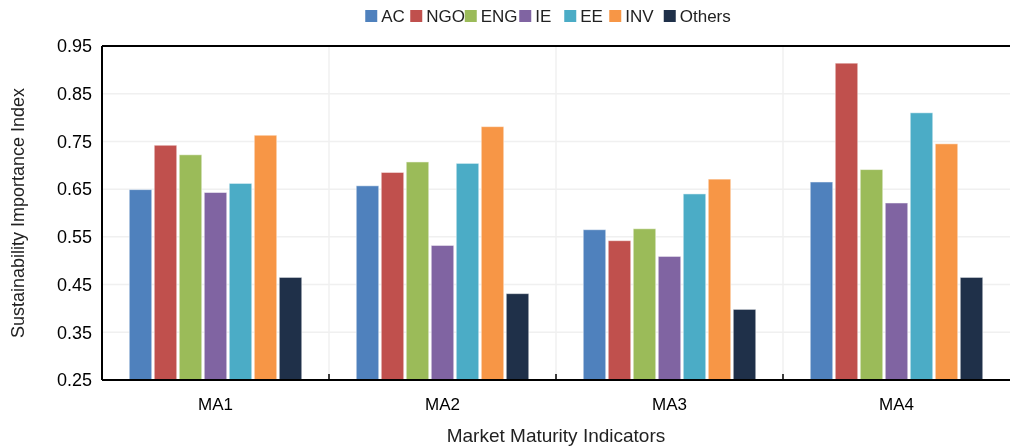  What do you see at coordinates (74, 380) in the screenshot?
I see `y-tick-label: 0.25` at bounding box center [74, 380].